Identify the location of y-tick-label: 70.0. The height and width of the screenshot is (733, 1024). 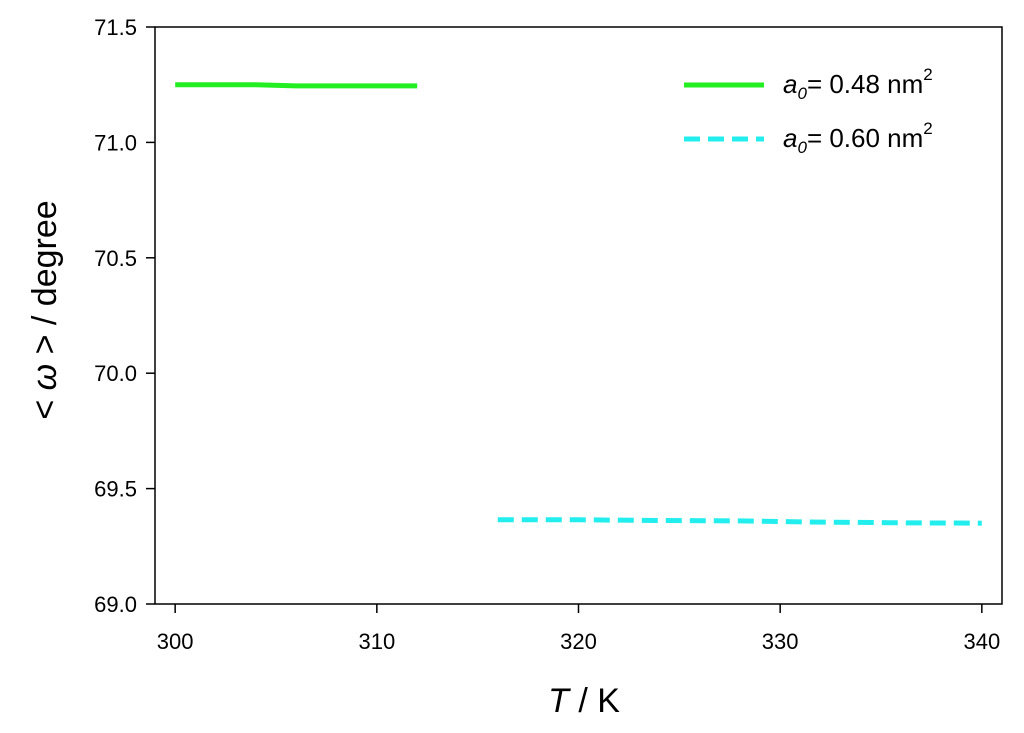
(115, 373).